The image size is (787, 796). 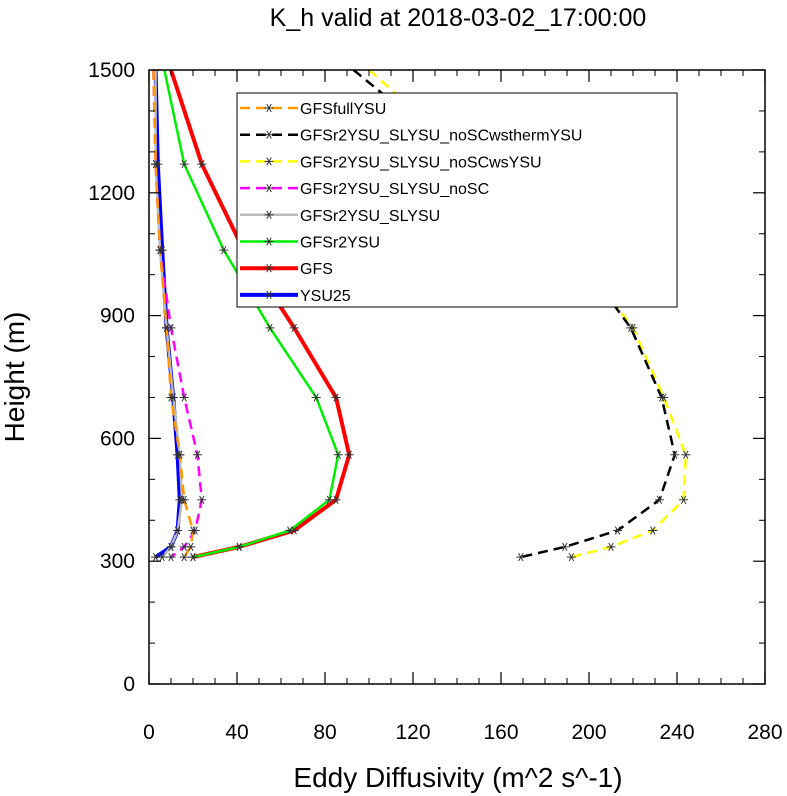 I want to click on legend-entry: GFSr2YSU_SLYSU_noSCwsthermYSU, so click(x=411, y=136).